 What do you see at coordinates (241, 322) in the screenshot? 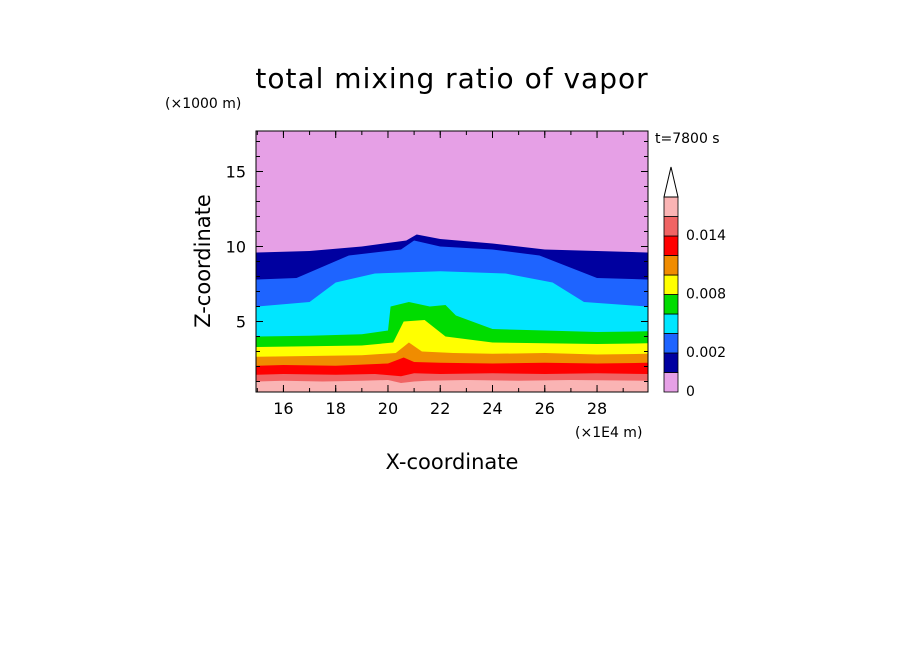
I see `y-tick-label: 5` at bounding box center [241, 322].